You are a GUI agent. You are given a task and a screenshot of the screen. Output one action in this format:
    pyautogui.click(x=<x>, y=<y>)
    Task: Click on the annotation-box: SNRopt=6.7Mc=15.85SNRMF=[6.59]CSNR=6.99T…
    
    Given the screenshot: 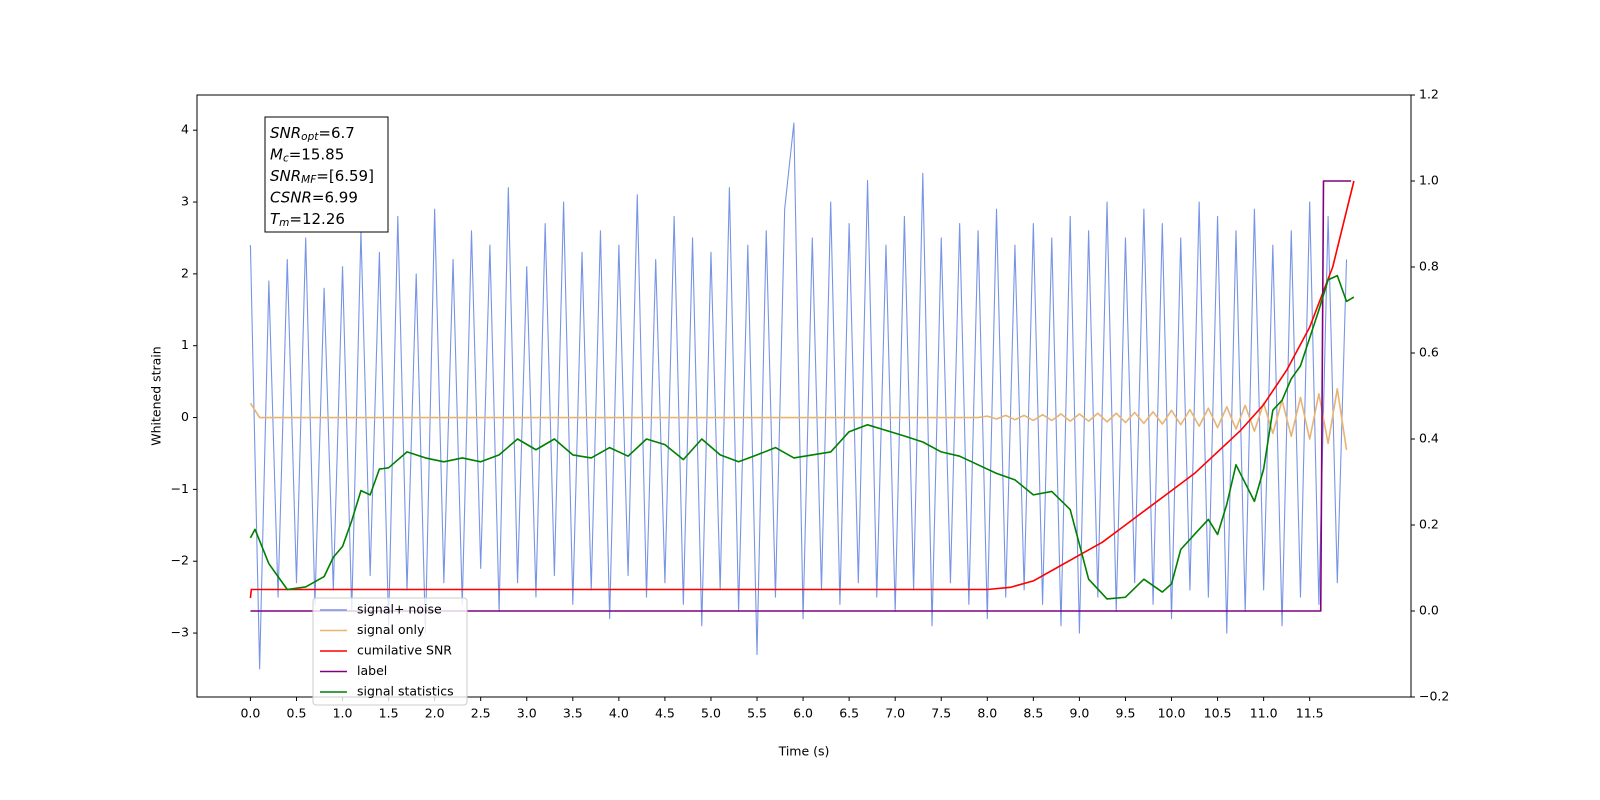 What is the action you would take?
    pyautogui.click(x=326, y=174)
    